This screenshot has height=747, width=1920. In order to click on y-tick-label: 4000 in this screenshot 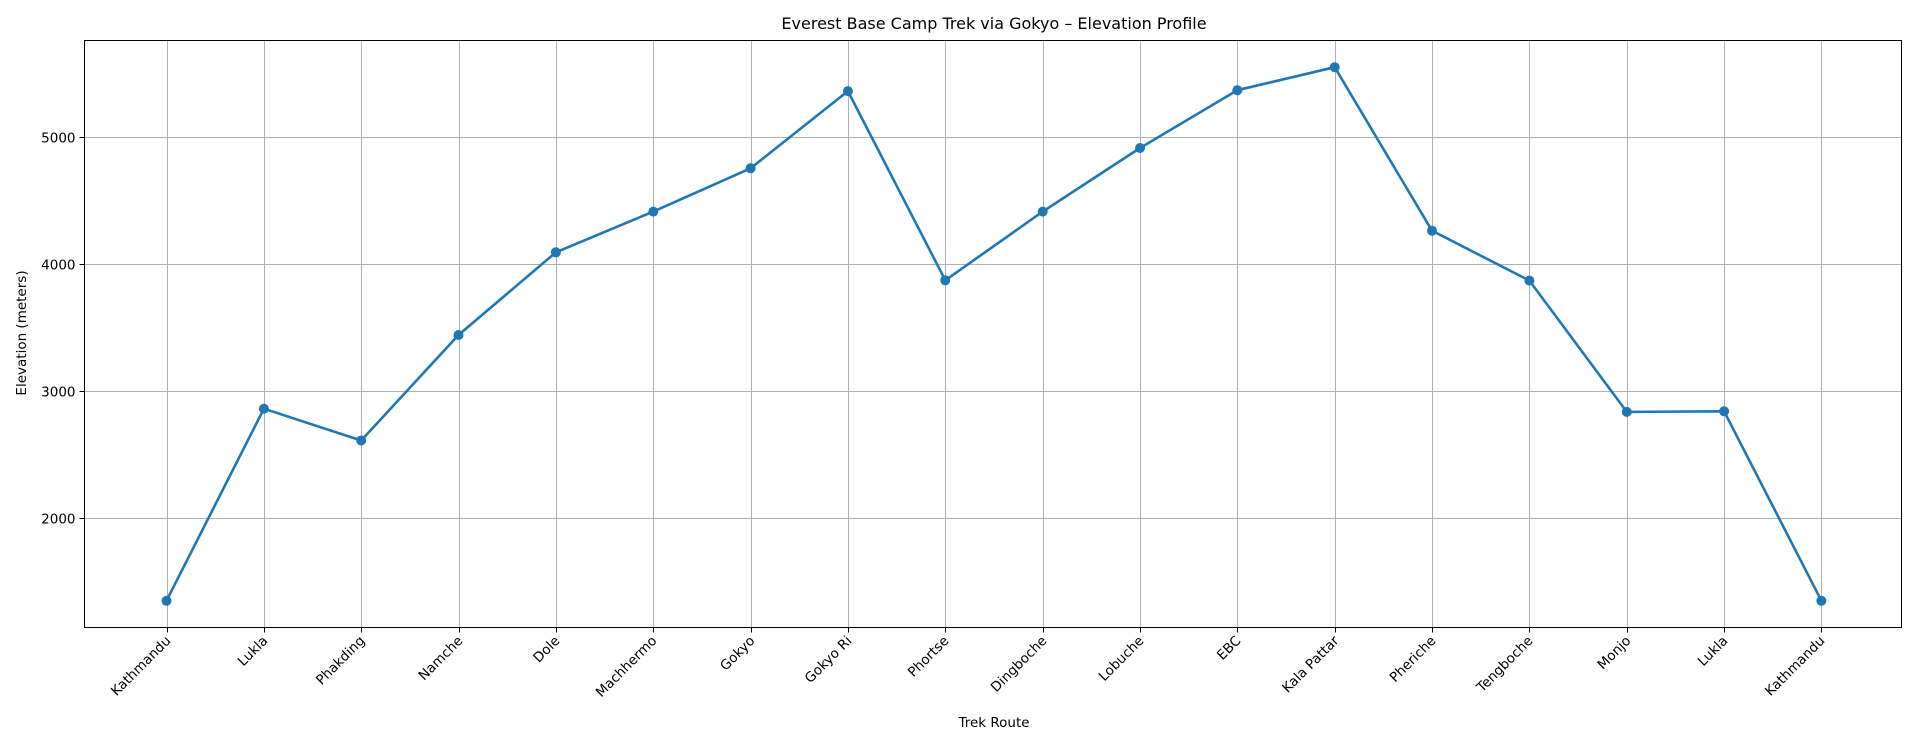, I will do `click(58, 266)`.